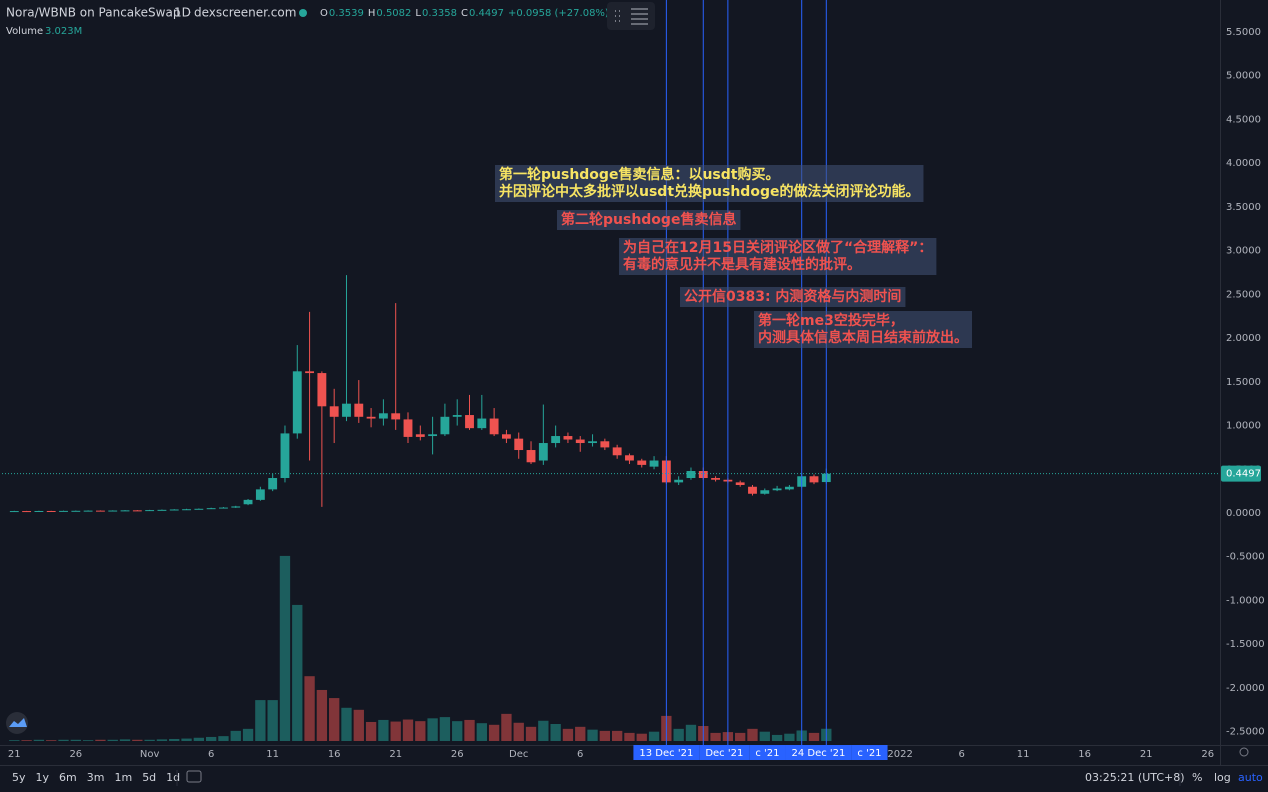 This screenshot has height=792, width=1268. What do you see at coordinates (767, 753) in the screenshot?
I see `marker-text: c '21` at bounding box center [767, 753].